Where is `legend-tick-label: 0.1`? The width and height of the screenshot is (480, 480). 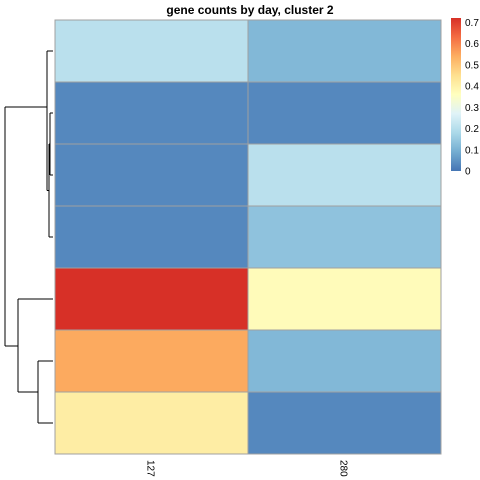 legend-tick-label: 0.1 is located at coordinates (472, 150).